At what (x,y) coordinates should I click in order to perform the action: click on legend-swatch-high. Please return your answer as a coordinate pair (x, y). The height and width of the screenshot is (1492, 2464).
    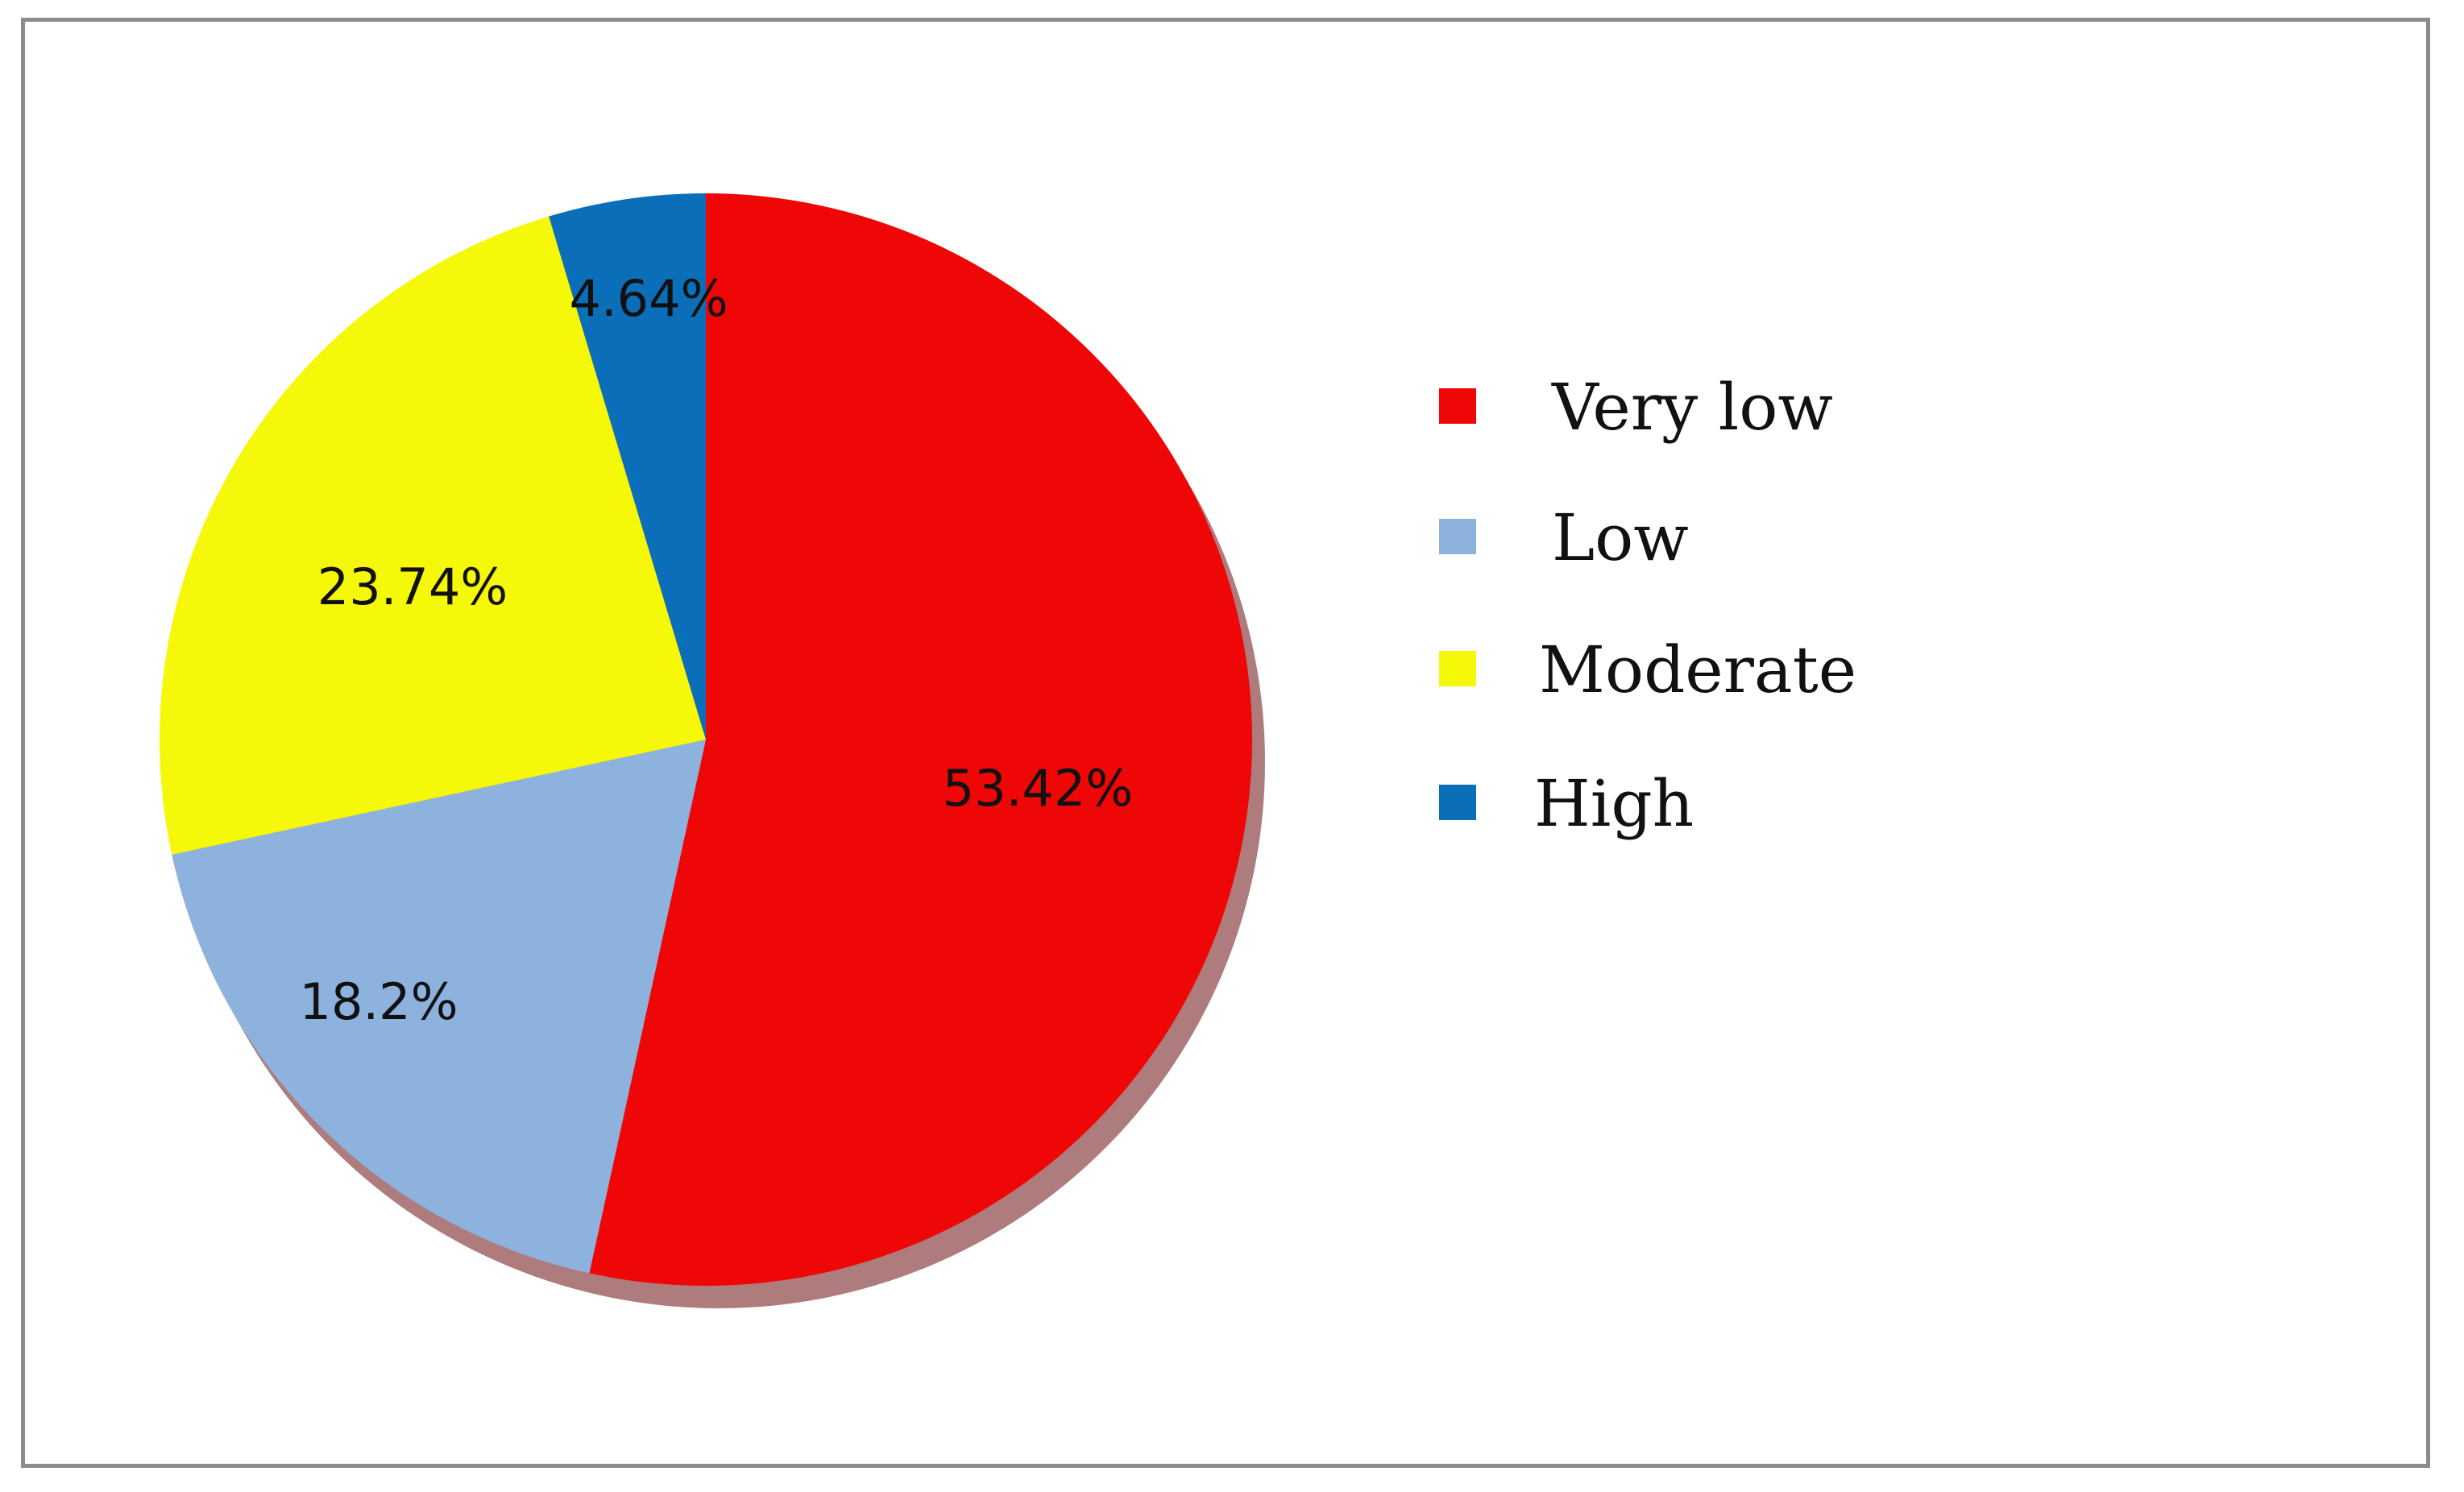
    Looking at the image, I should click on (1457, 802).